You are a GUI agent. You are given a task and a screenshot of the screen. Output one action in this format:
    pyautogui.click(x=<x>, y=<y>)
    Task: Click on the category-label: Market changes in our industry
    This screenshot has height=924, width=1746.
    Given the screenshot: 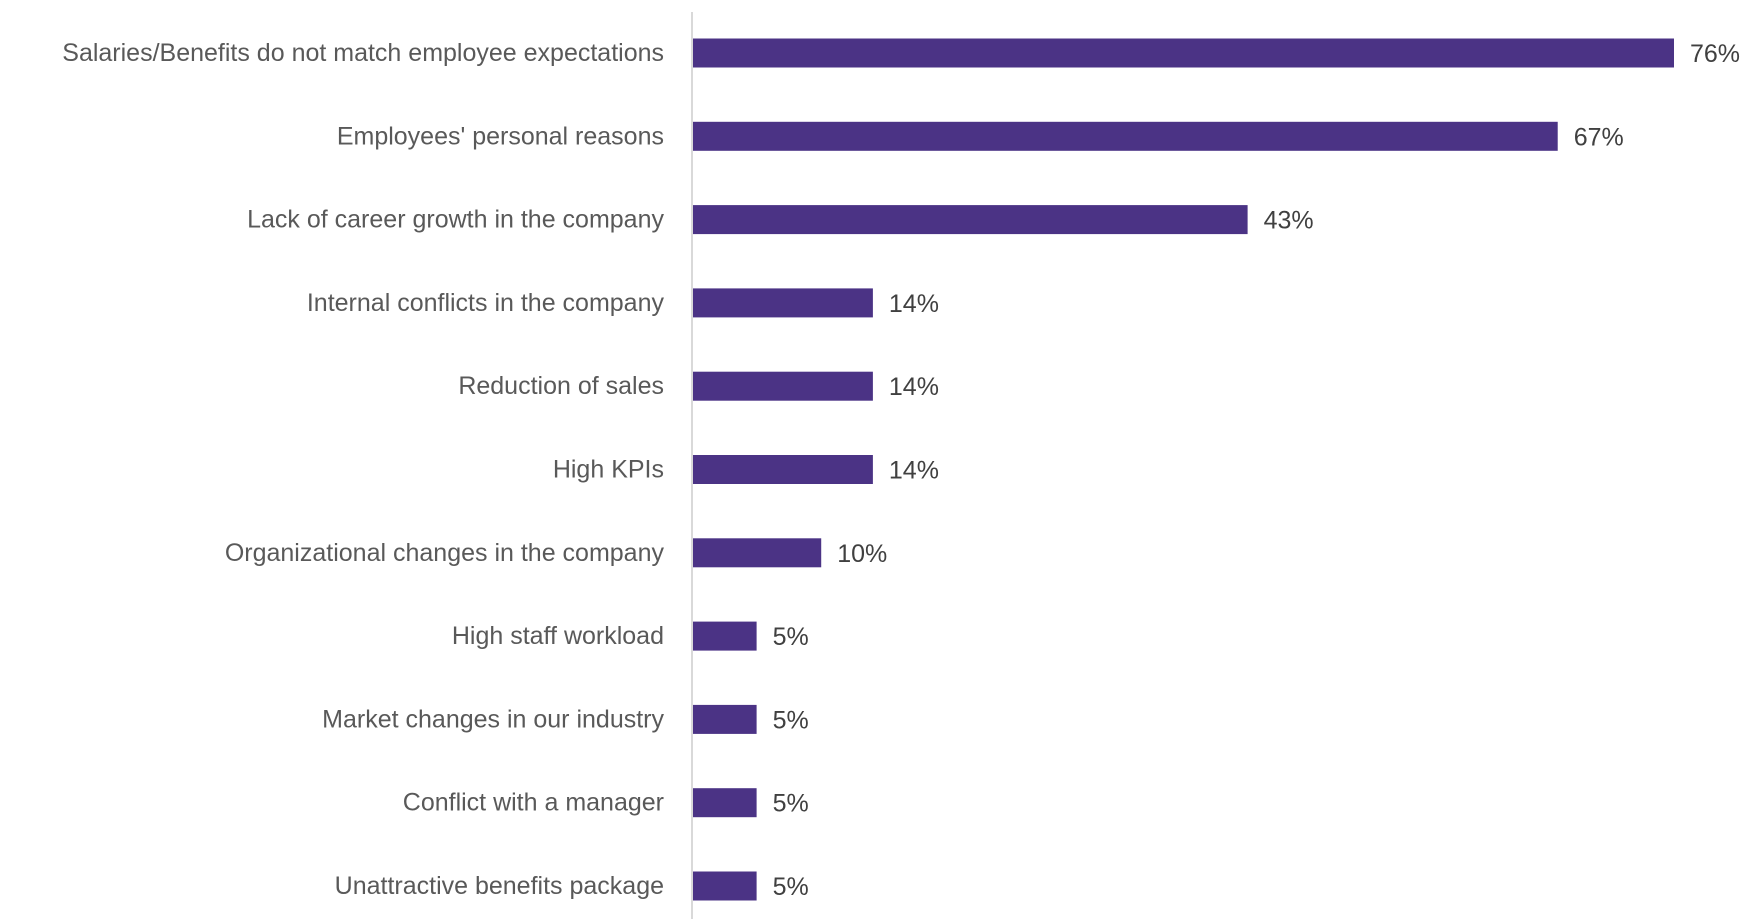 What is the action you would take?
    pyautogui.click(x=493, y=719)
    